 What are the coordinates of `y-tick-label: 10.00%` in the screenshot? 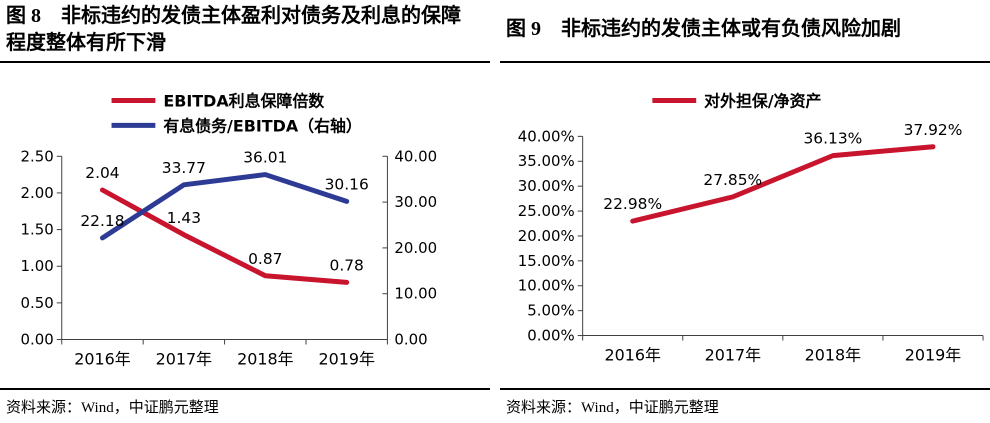 It's located at (546, 286).